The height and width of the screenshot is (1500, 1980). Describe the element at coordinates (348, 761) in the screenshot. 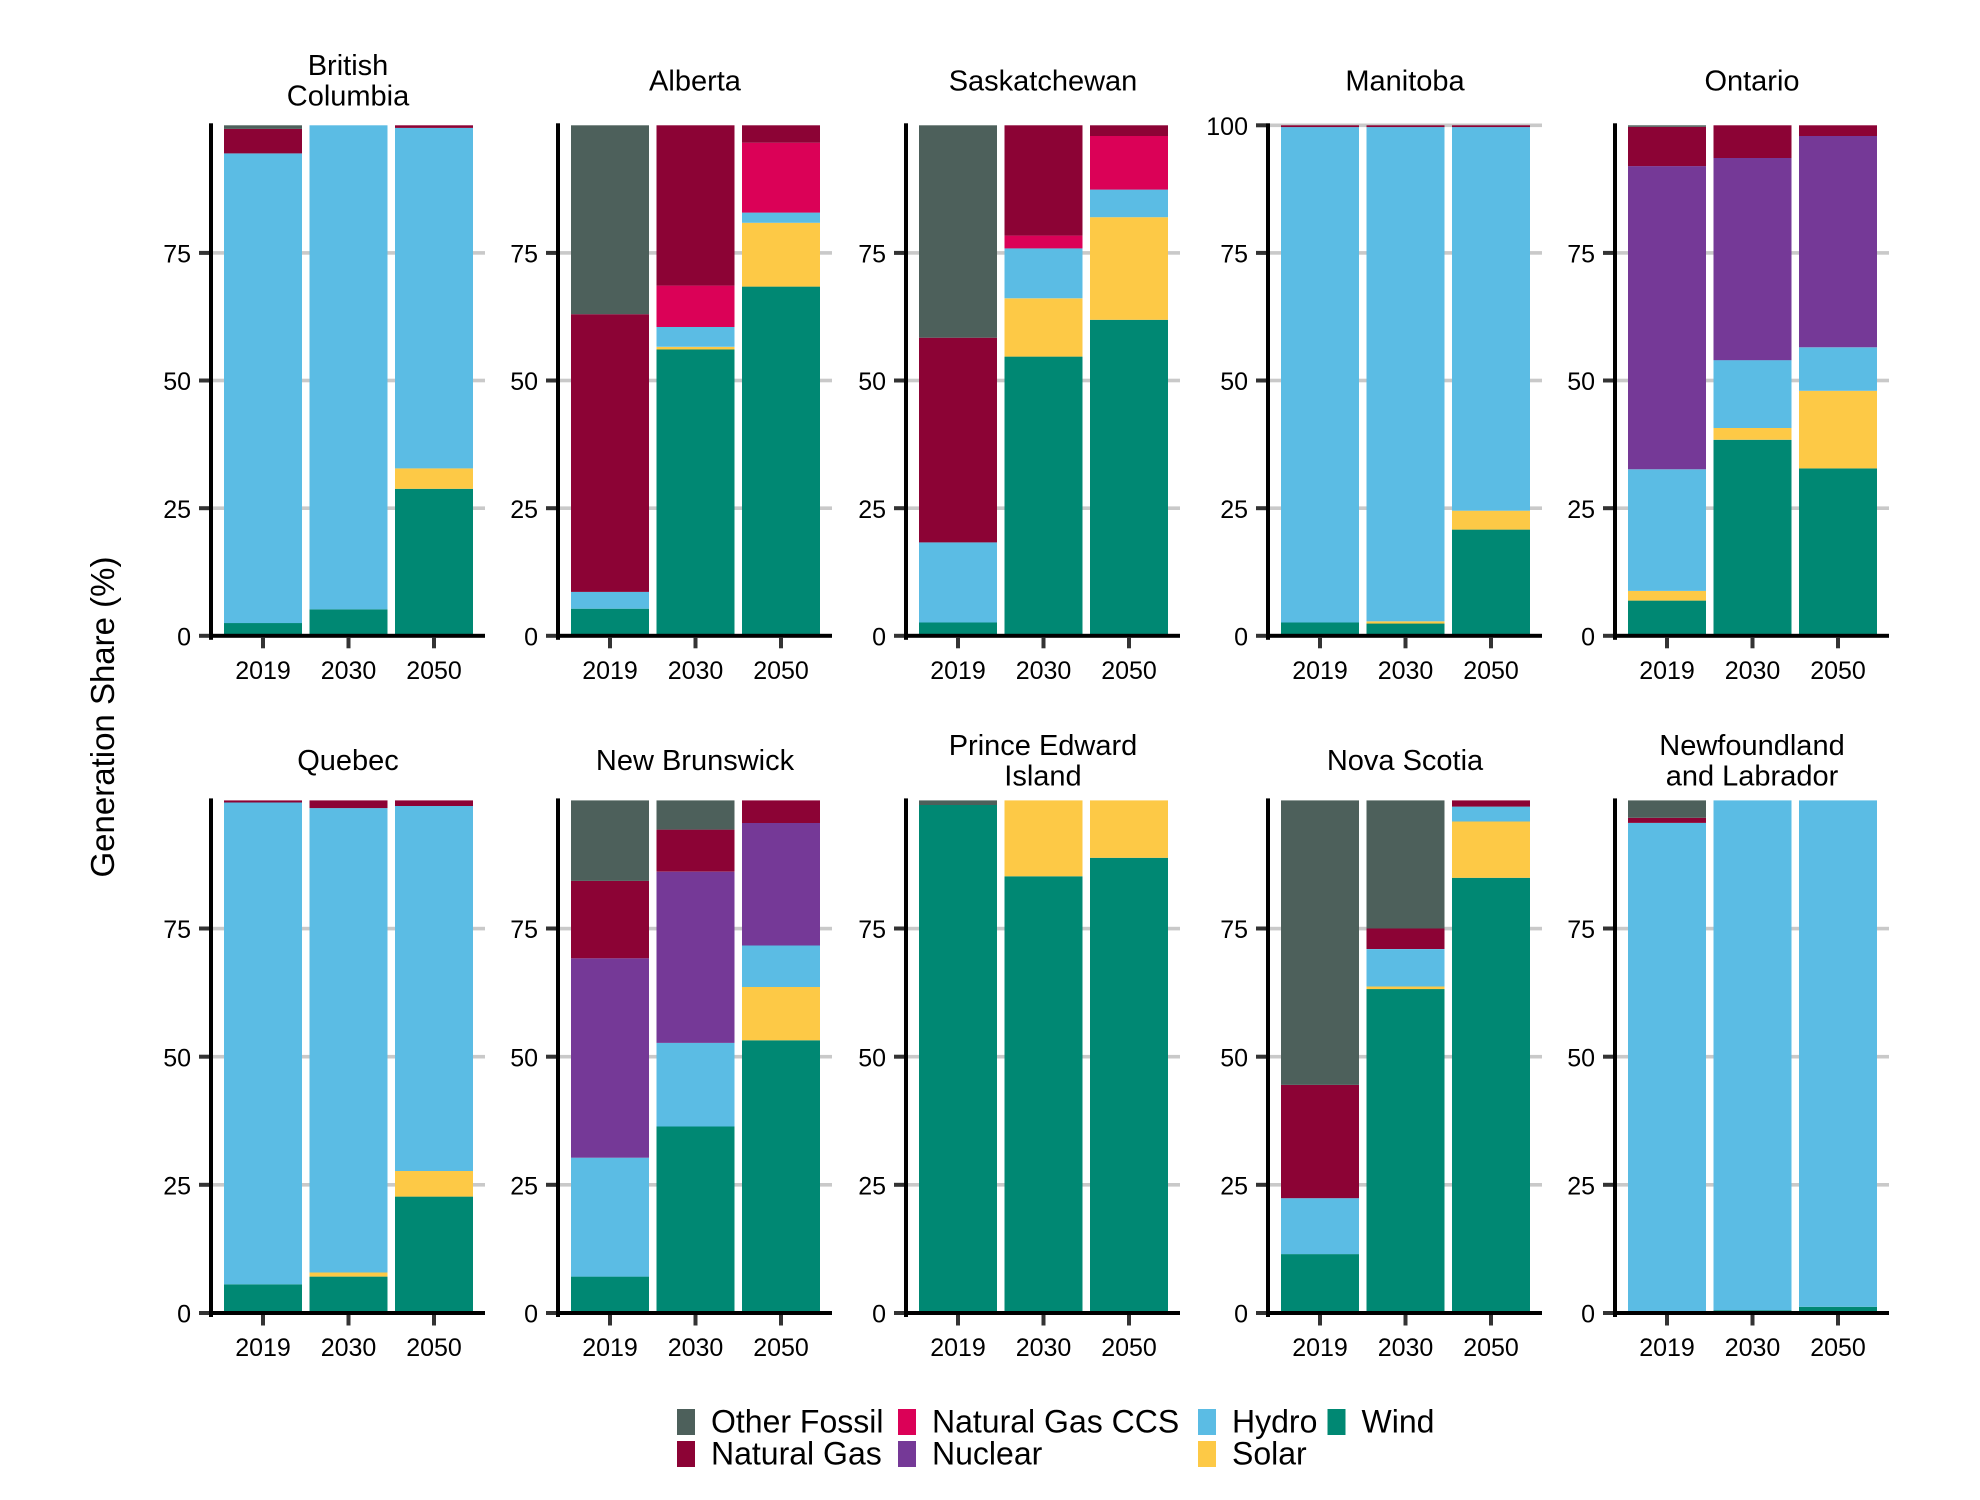

I see `svg-text: Quebec` at that location.